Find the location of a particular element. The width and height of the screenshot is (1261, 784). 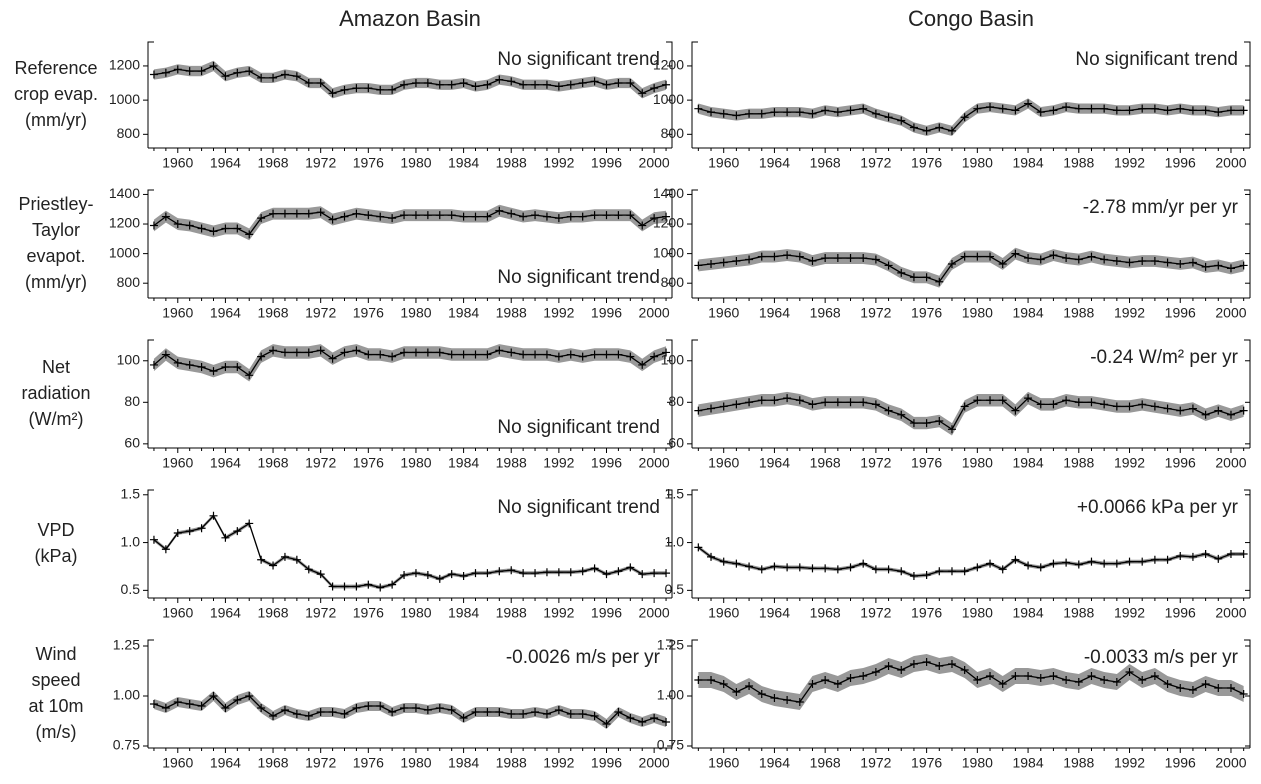

trend-annotation: No significant trend is located at coordinates (578, 59).